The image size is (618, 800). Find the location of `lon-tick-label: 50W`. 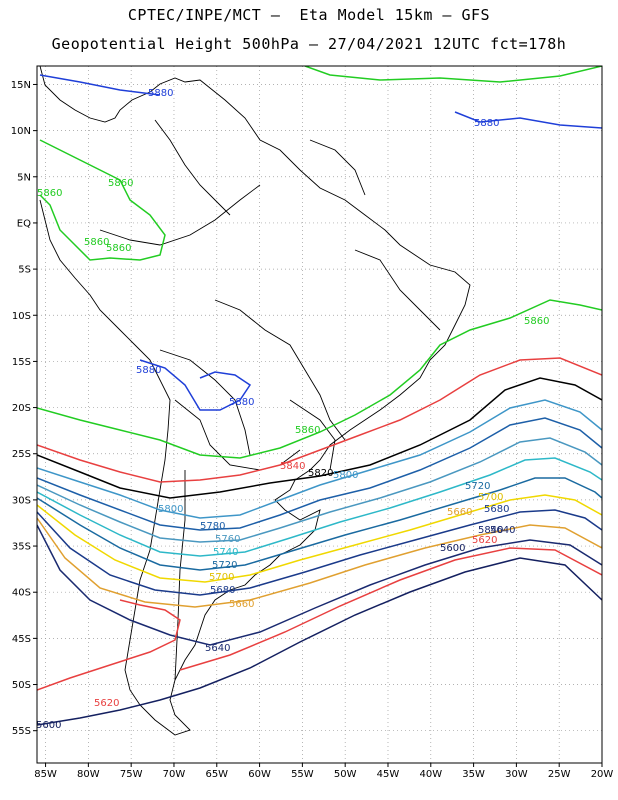

lon-tick-label: 50W is located at coordinates (345, 774).